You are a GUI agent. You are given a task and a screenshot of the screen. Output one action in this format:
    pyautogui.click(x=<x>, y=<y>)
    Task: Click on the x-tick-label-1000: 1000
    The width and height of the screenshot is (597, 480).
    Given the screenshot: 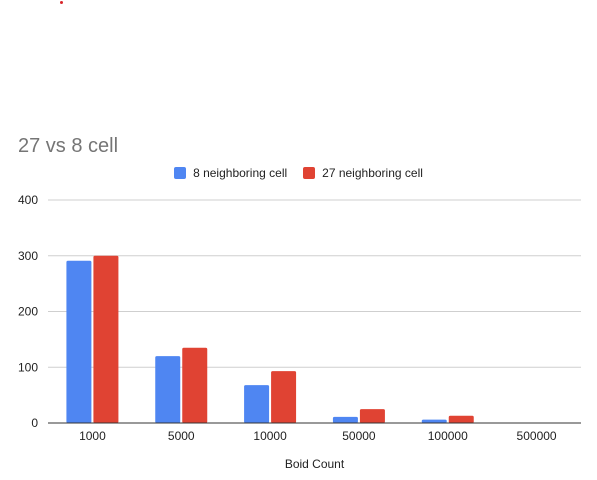 What is the action you would take?
    pyautogui.click(x=92, y=436)
    